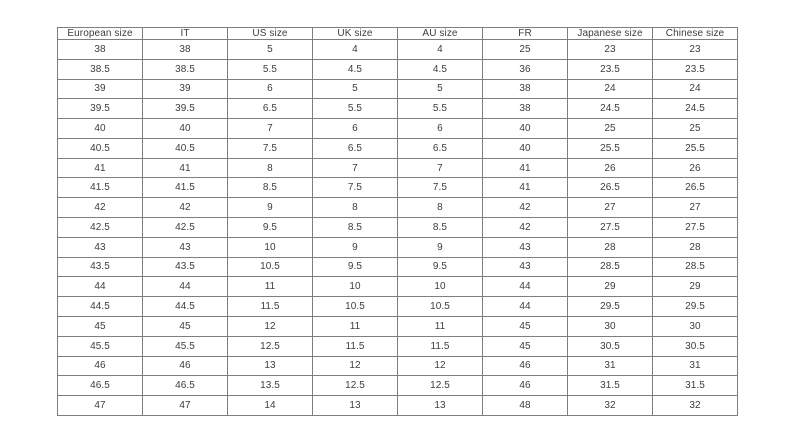 Image resolution: width=794 pixels, height=444 pixels. What do you see at coordinates (695, 326) in the screenshot?
I see `table-cell: 30` at bounding box center [695, 326].